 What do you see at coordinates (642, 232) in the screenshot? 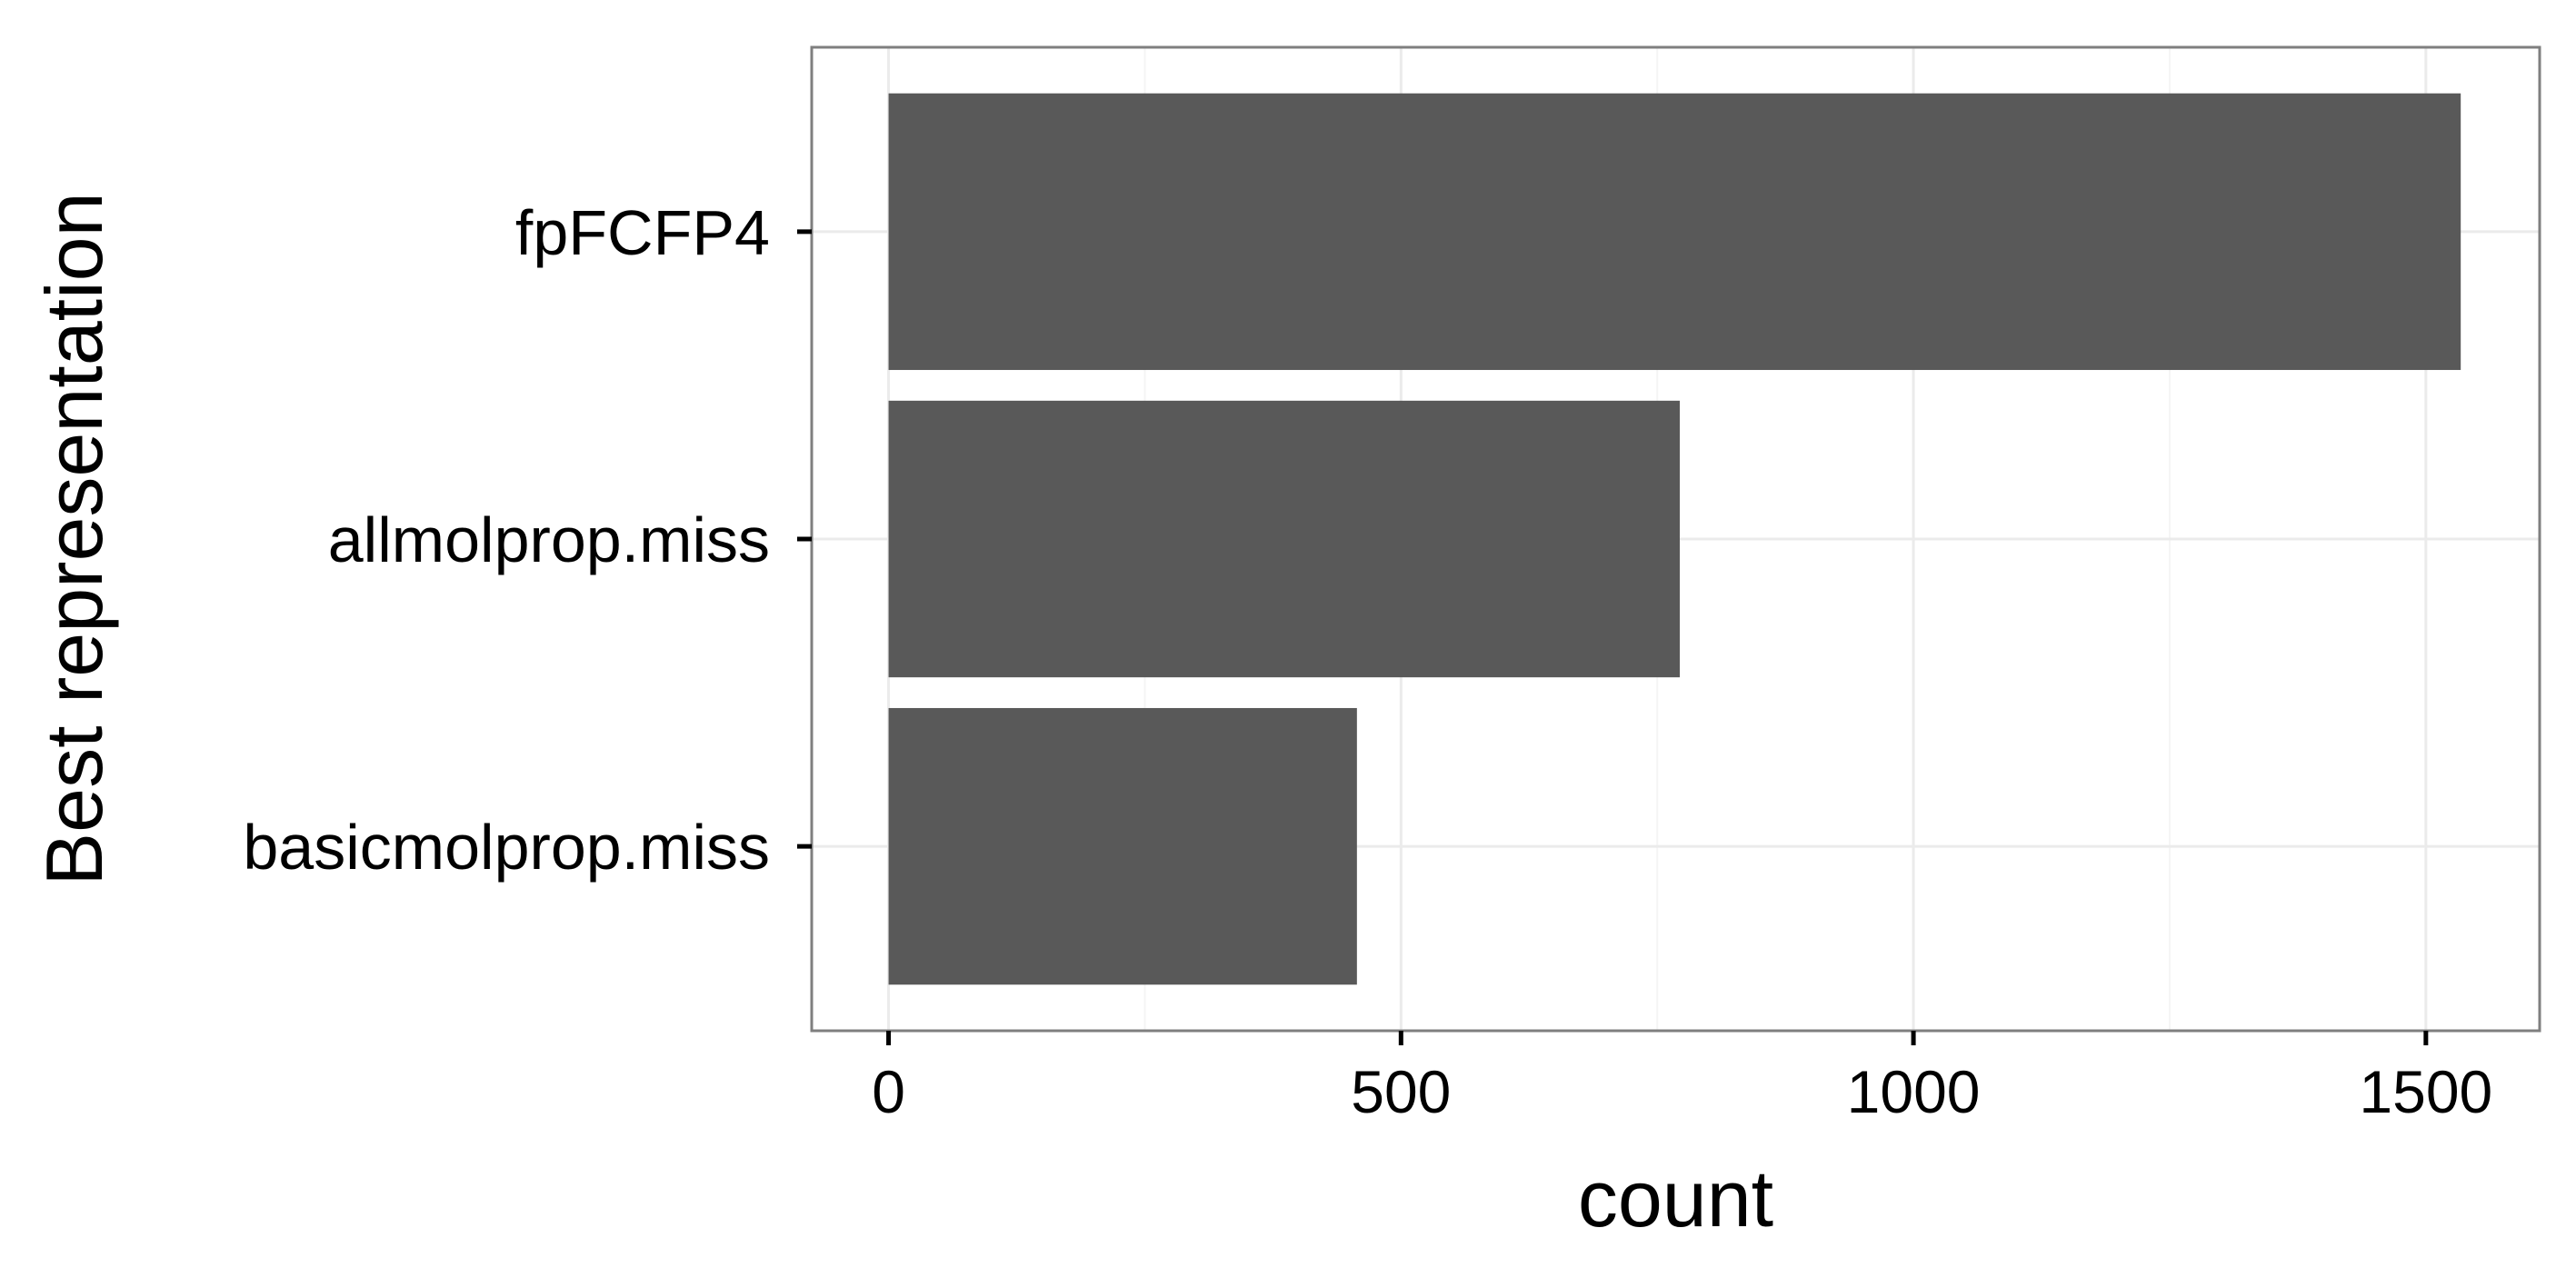
I see `y-tick-label: fpFCFP4` at bounding box center [642, 232].